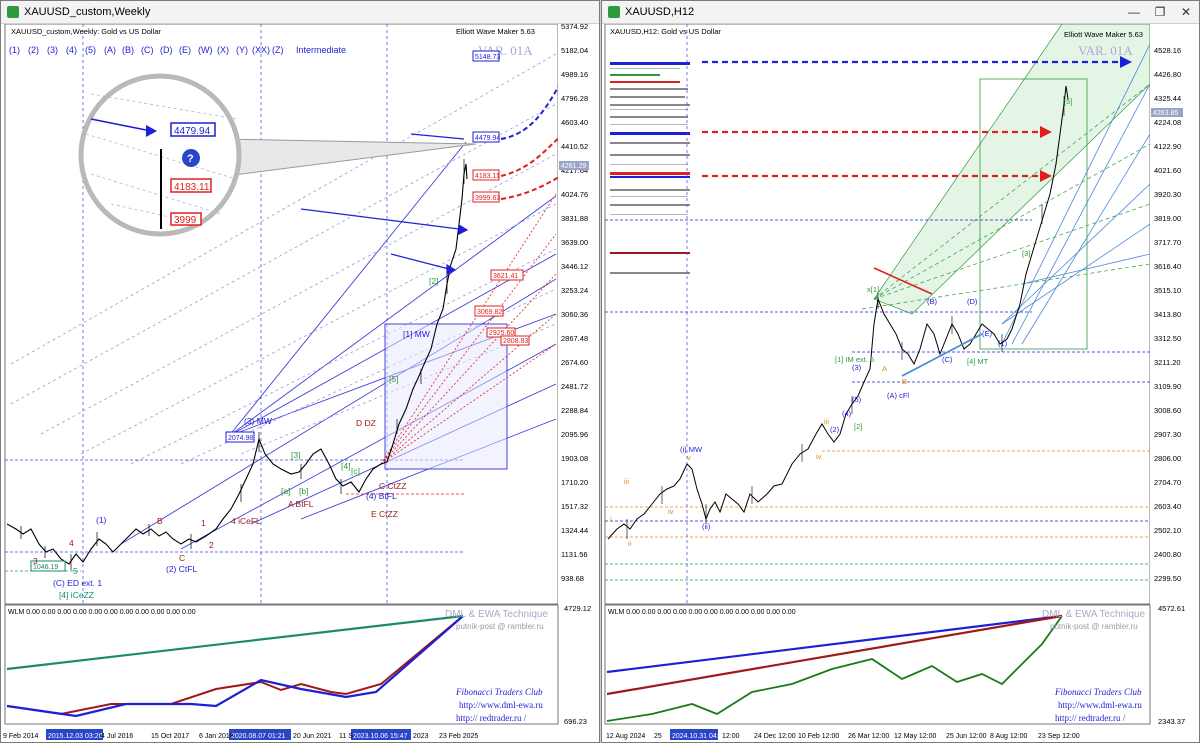 The height and width of the screenshot is (743, 1200). Describe the element at coordinates (166, 50) in the screenshot. I see `wave-button: (D)` at that location.